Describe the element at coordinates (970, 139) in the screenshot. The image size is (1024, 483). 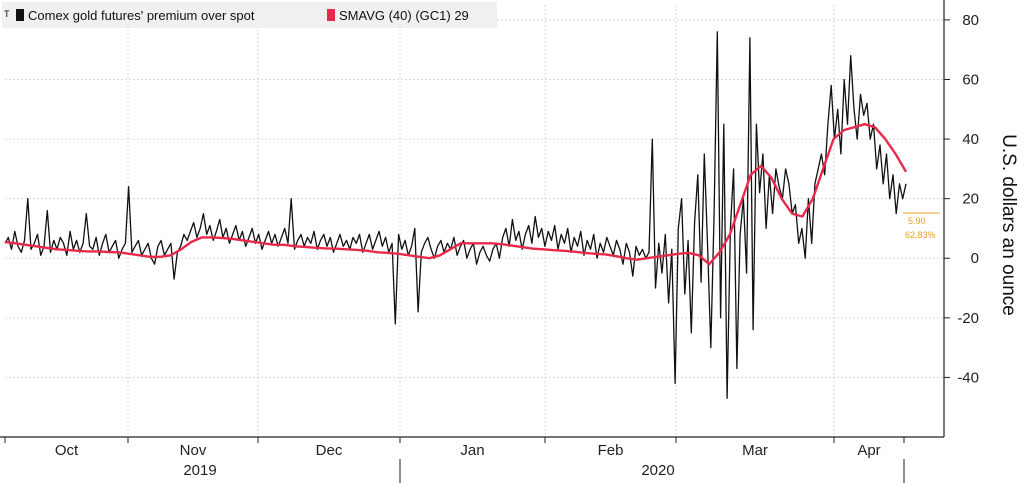
I see `y-tick-label: 40` at that location.